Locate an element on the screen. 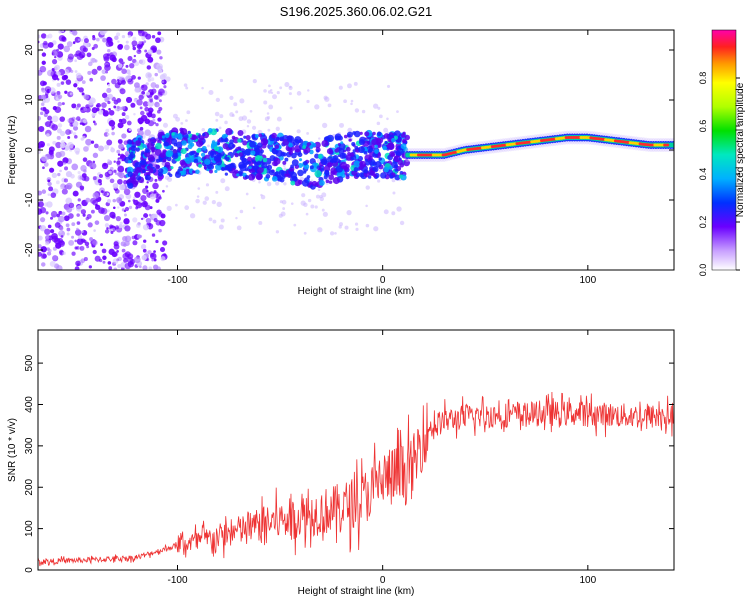 The height and width of the screenshot is (600, 750). y-tick-label: 20 is located at coordinates (29, 50).